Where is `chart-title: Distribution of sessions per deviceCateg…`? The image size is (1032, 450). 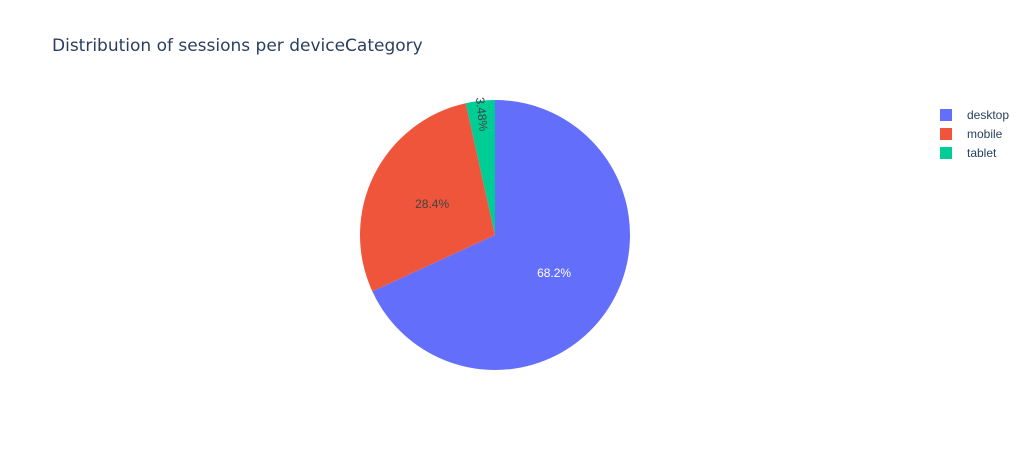
chart-title: Distribution of sessions per deviceCateg… is located at coordinates (237, 46).